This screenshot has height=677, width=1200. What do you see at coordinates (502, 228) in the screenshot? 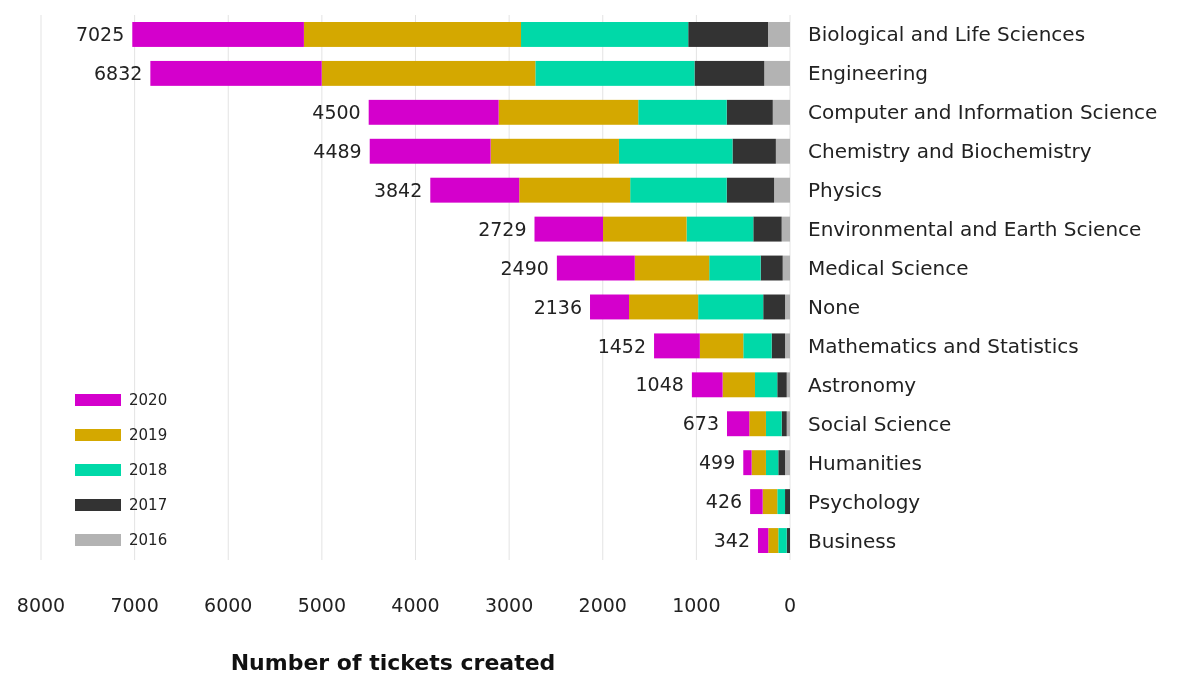
I see `total-label: 2729` at bounding box center [502, 228].